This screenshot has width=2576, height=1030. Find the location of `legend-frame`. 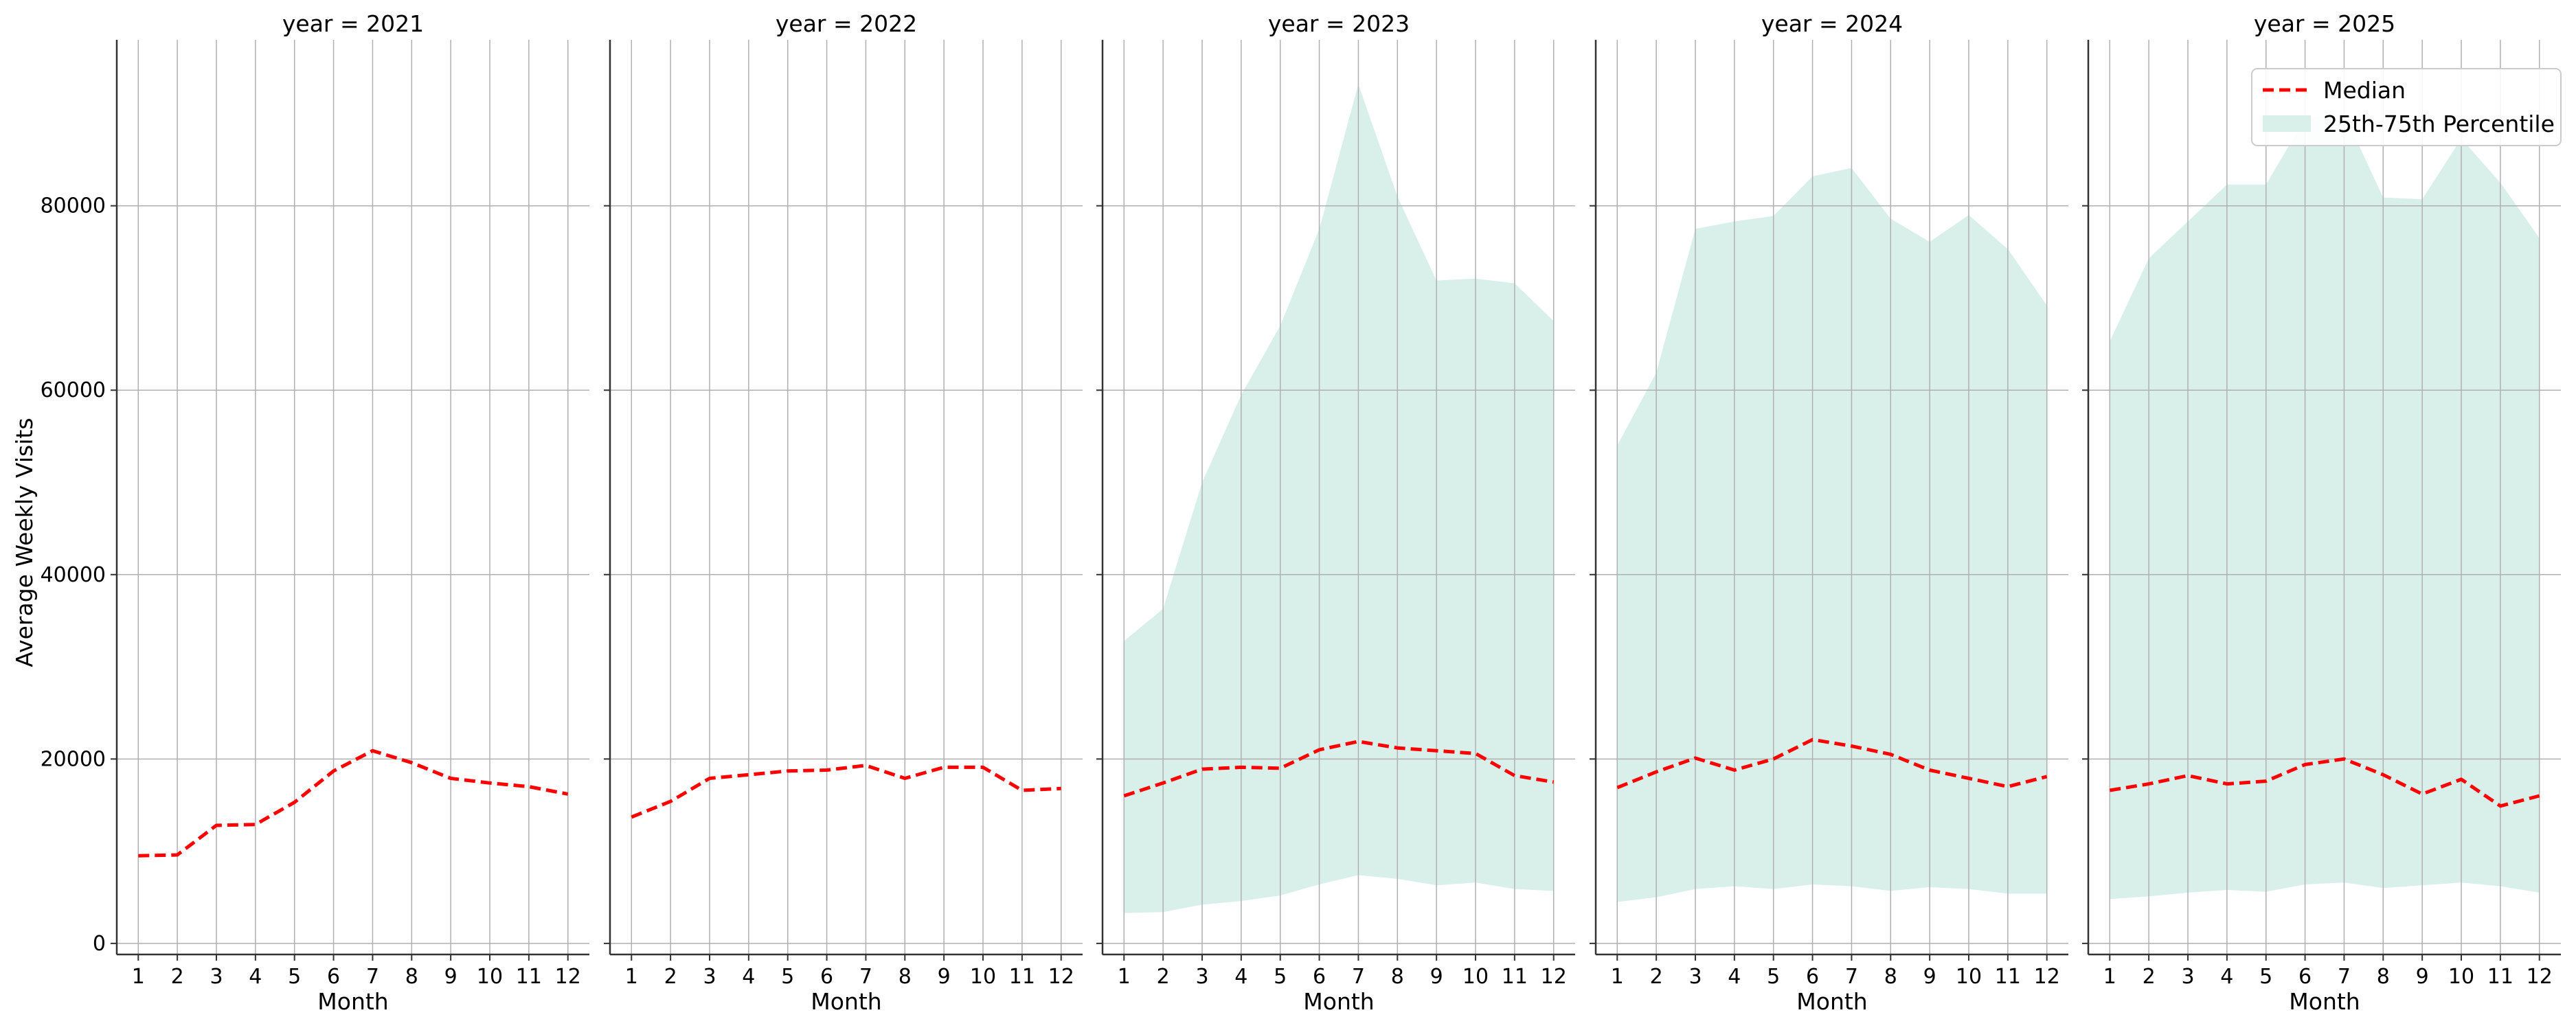

legend-frame is located at coordinates (2406, 107).